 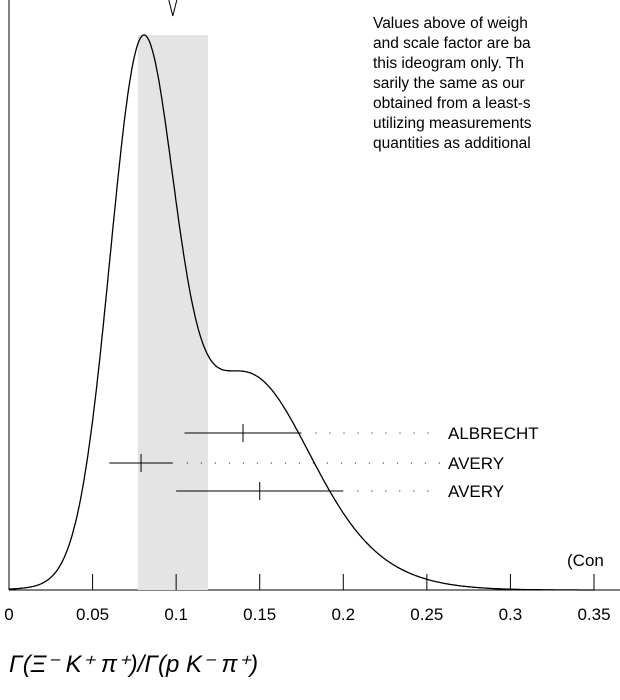 What do you see at coordinates (8, 614) in the screenshot?
I see `x-tick-label: 0` at bounding box center [8, 614].